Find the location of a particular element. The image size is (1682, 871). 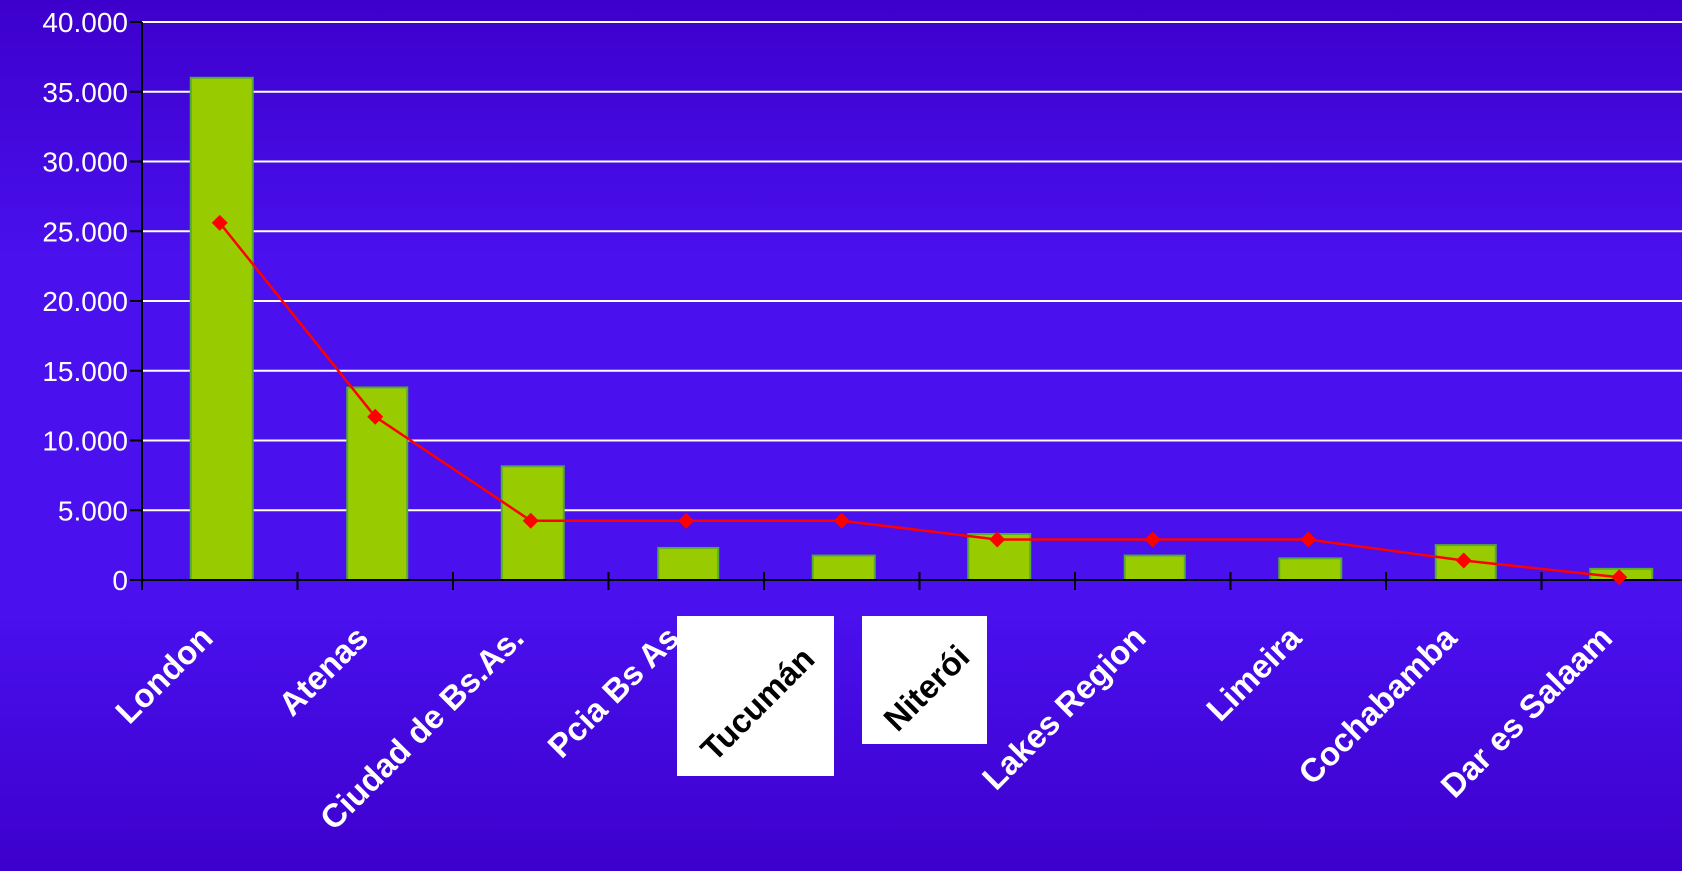

x-tick-label: London is located at coordinates (164, 675).